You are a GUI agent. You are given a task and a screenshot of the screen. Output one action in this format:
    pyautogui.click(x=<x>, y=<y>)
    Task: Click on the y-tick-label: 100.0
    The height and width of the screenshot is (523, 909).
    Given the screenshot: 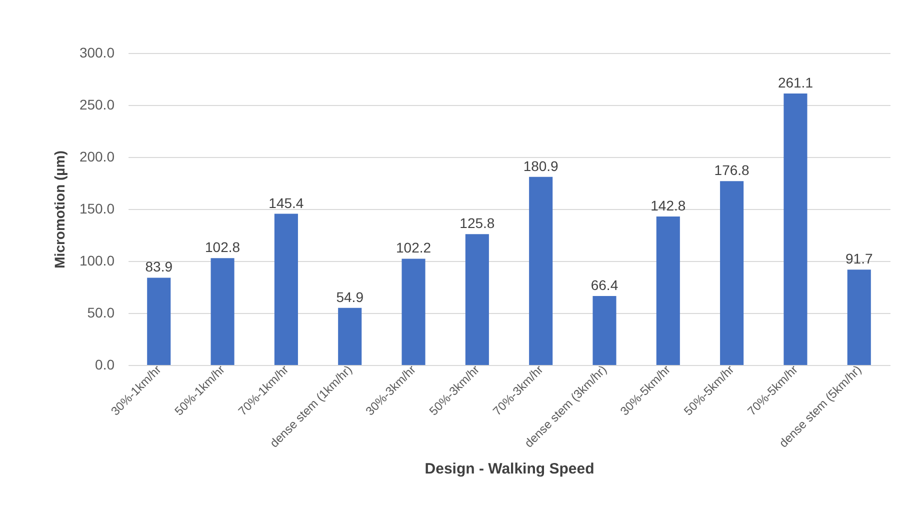 What is the action you would take?
    pyautogui.click(x=97, y=260)
    